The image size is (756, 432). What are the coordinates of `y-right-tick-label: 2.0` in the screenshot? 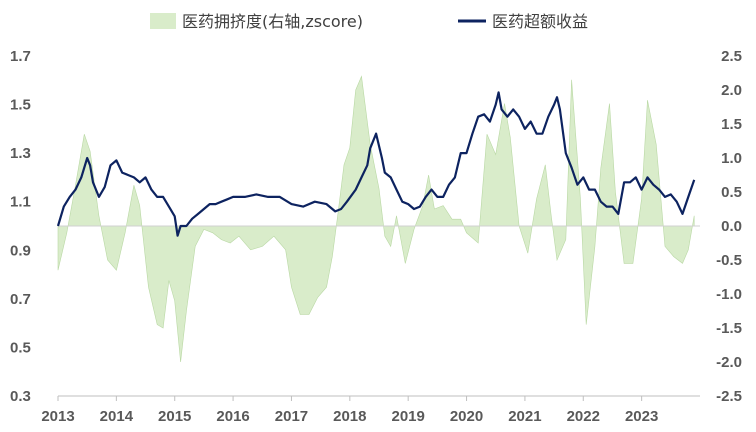 It's located at (731, 90).